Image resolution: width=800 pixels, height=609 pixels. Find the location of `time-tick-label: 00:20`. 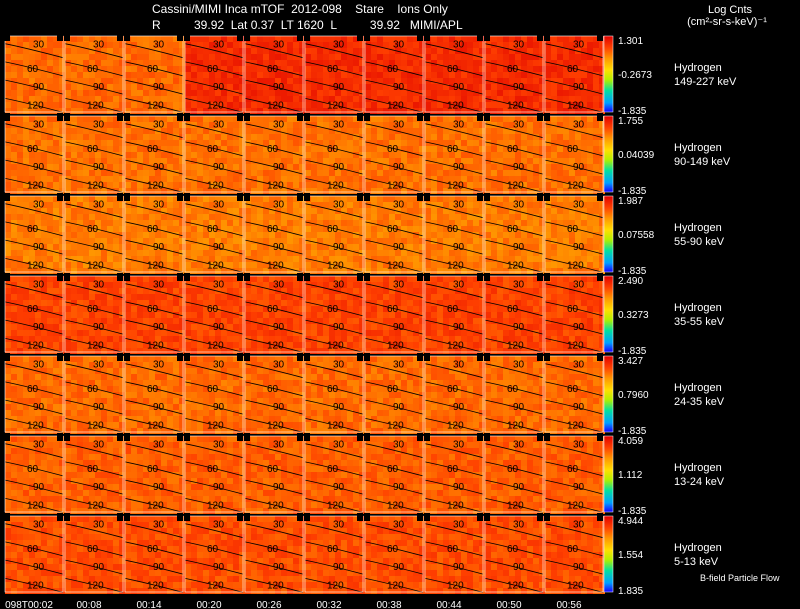

time-tick-label: 00:20 is located at coordinates (208, 604).